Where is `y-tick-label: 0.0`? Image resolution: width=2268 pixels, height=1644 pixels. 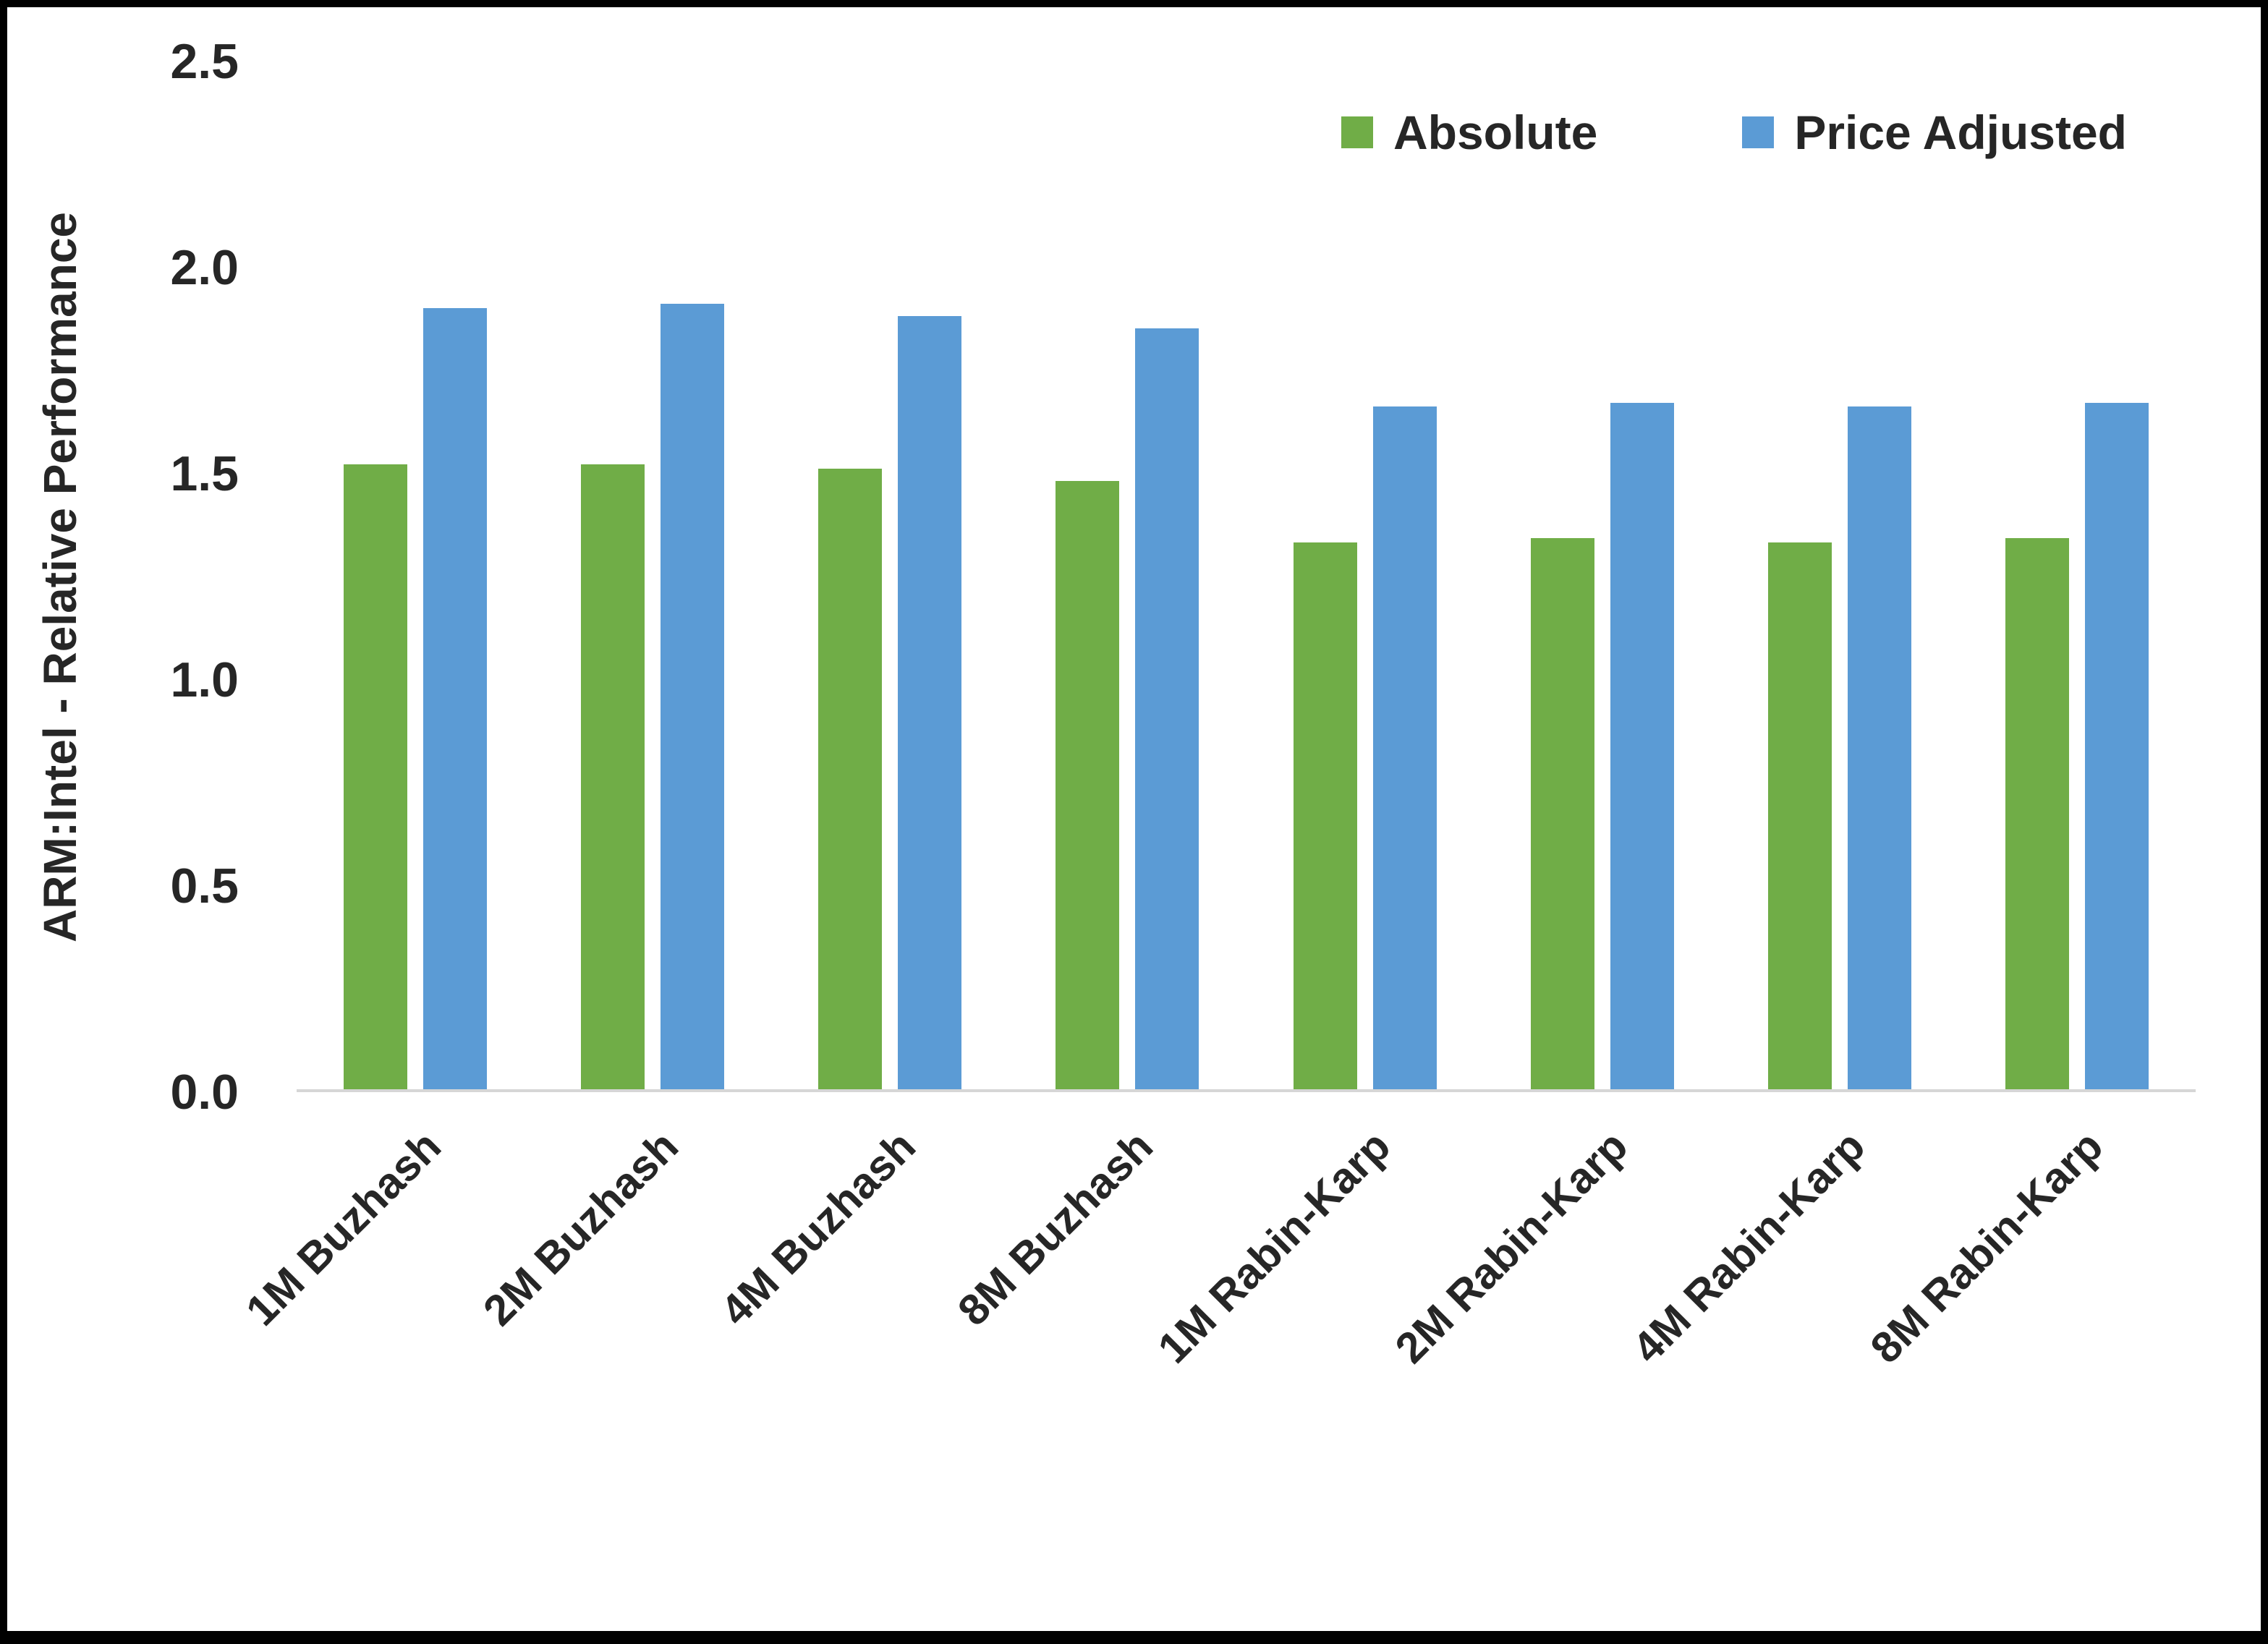
y-tick-label: 0.0 is located at coordinates (204, 1092).